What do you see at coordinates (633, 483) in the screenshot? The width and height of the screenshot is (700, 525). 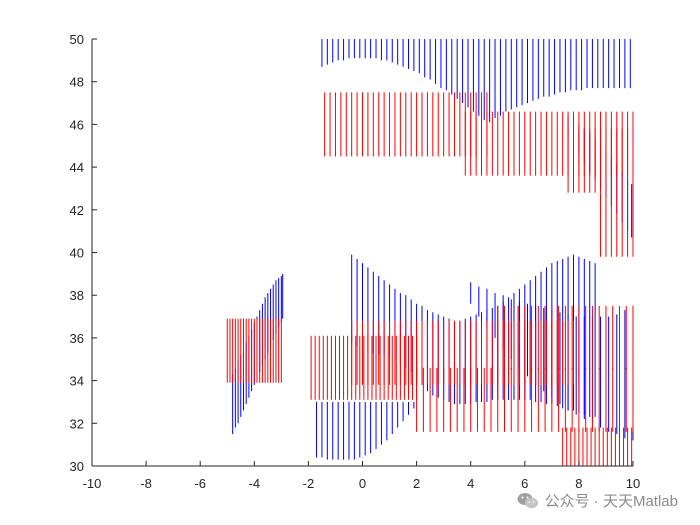 I see `x-tick-label-10: 10` at bounding box center [633, 483].